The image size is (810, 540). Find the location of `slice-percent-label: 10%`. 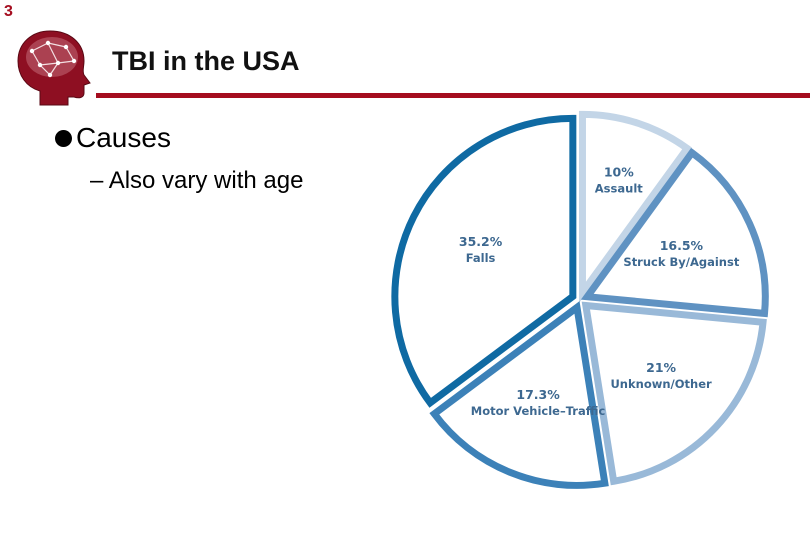

slice-percent-label: 10% is located at coordinates (619, 172).